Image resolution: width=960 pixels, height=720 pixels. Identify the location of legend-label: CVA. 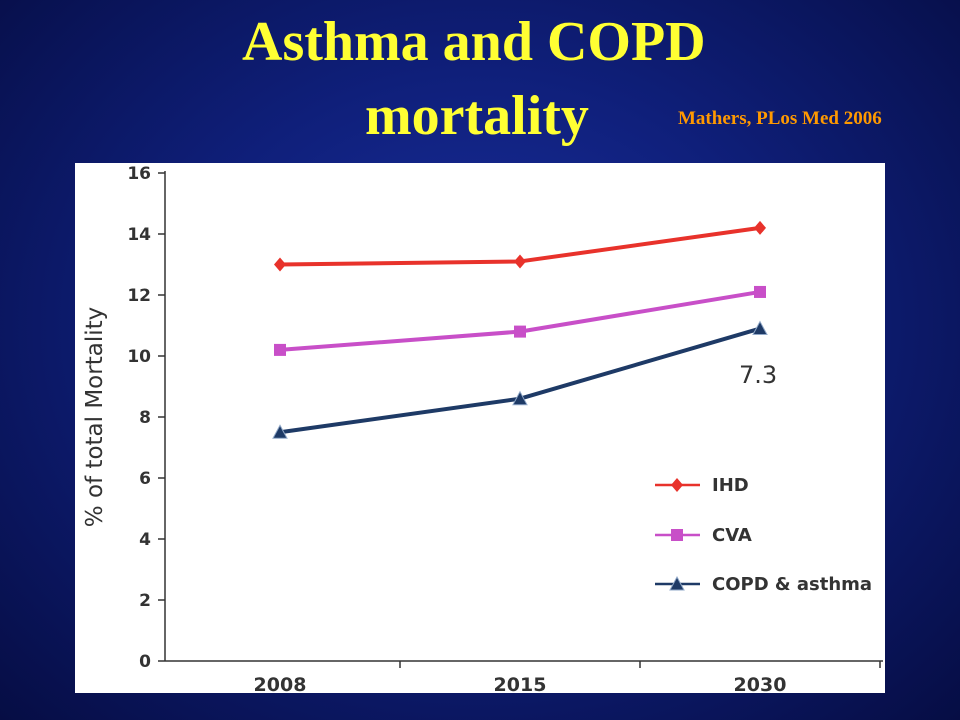
(732, 535).